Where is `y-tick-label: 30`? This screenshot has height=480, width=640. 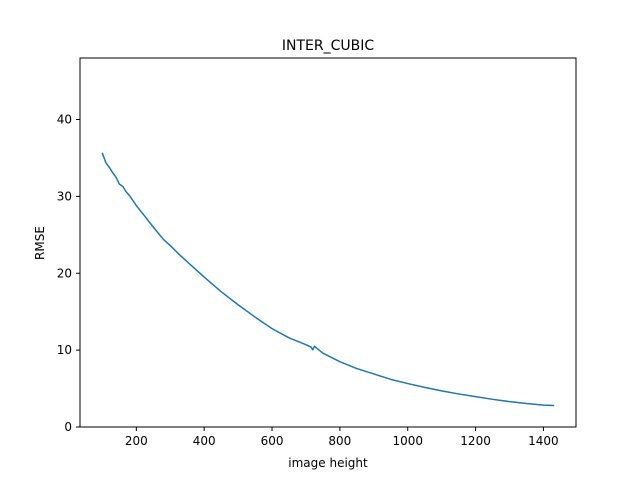 y-tick-label: 30 is located at coordinates (64, 196).